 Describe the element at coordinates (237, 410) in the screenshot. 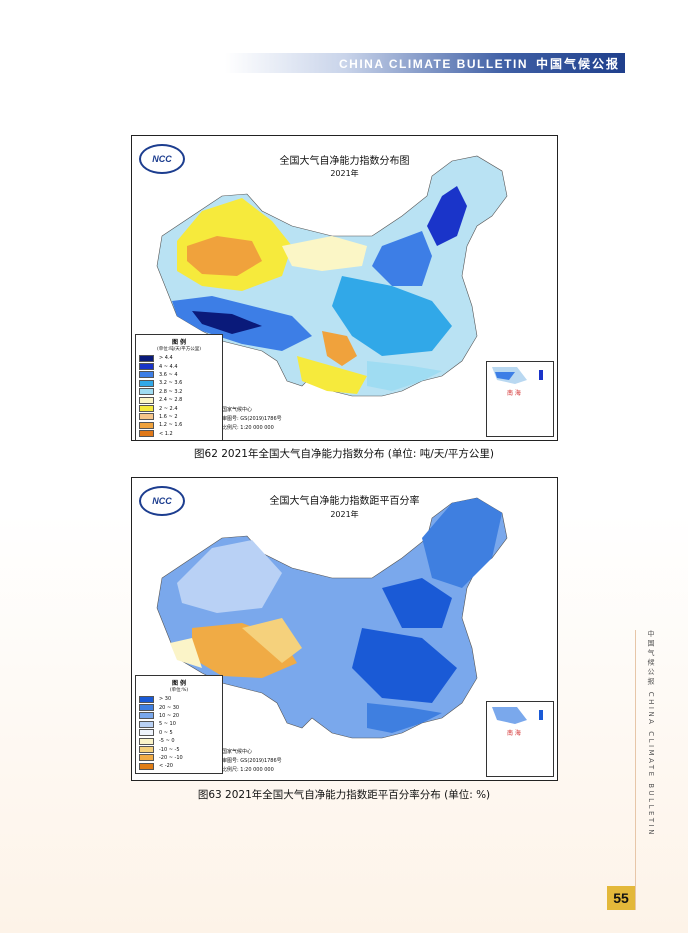

I see `map1-credit-org: 国家气候中心` at that location.